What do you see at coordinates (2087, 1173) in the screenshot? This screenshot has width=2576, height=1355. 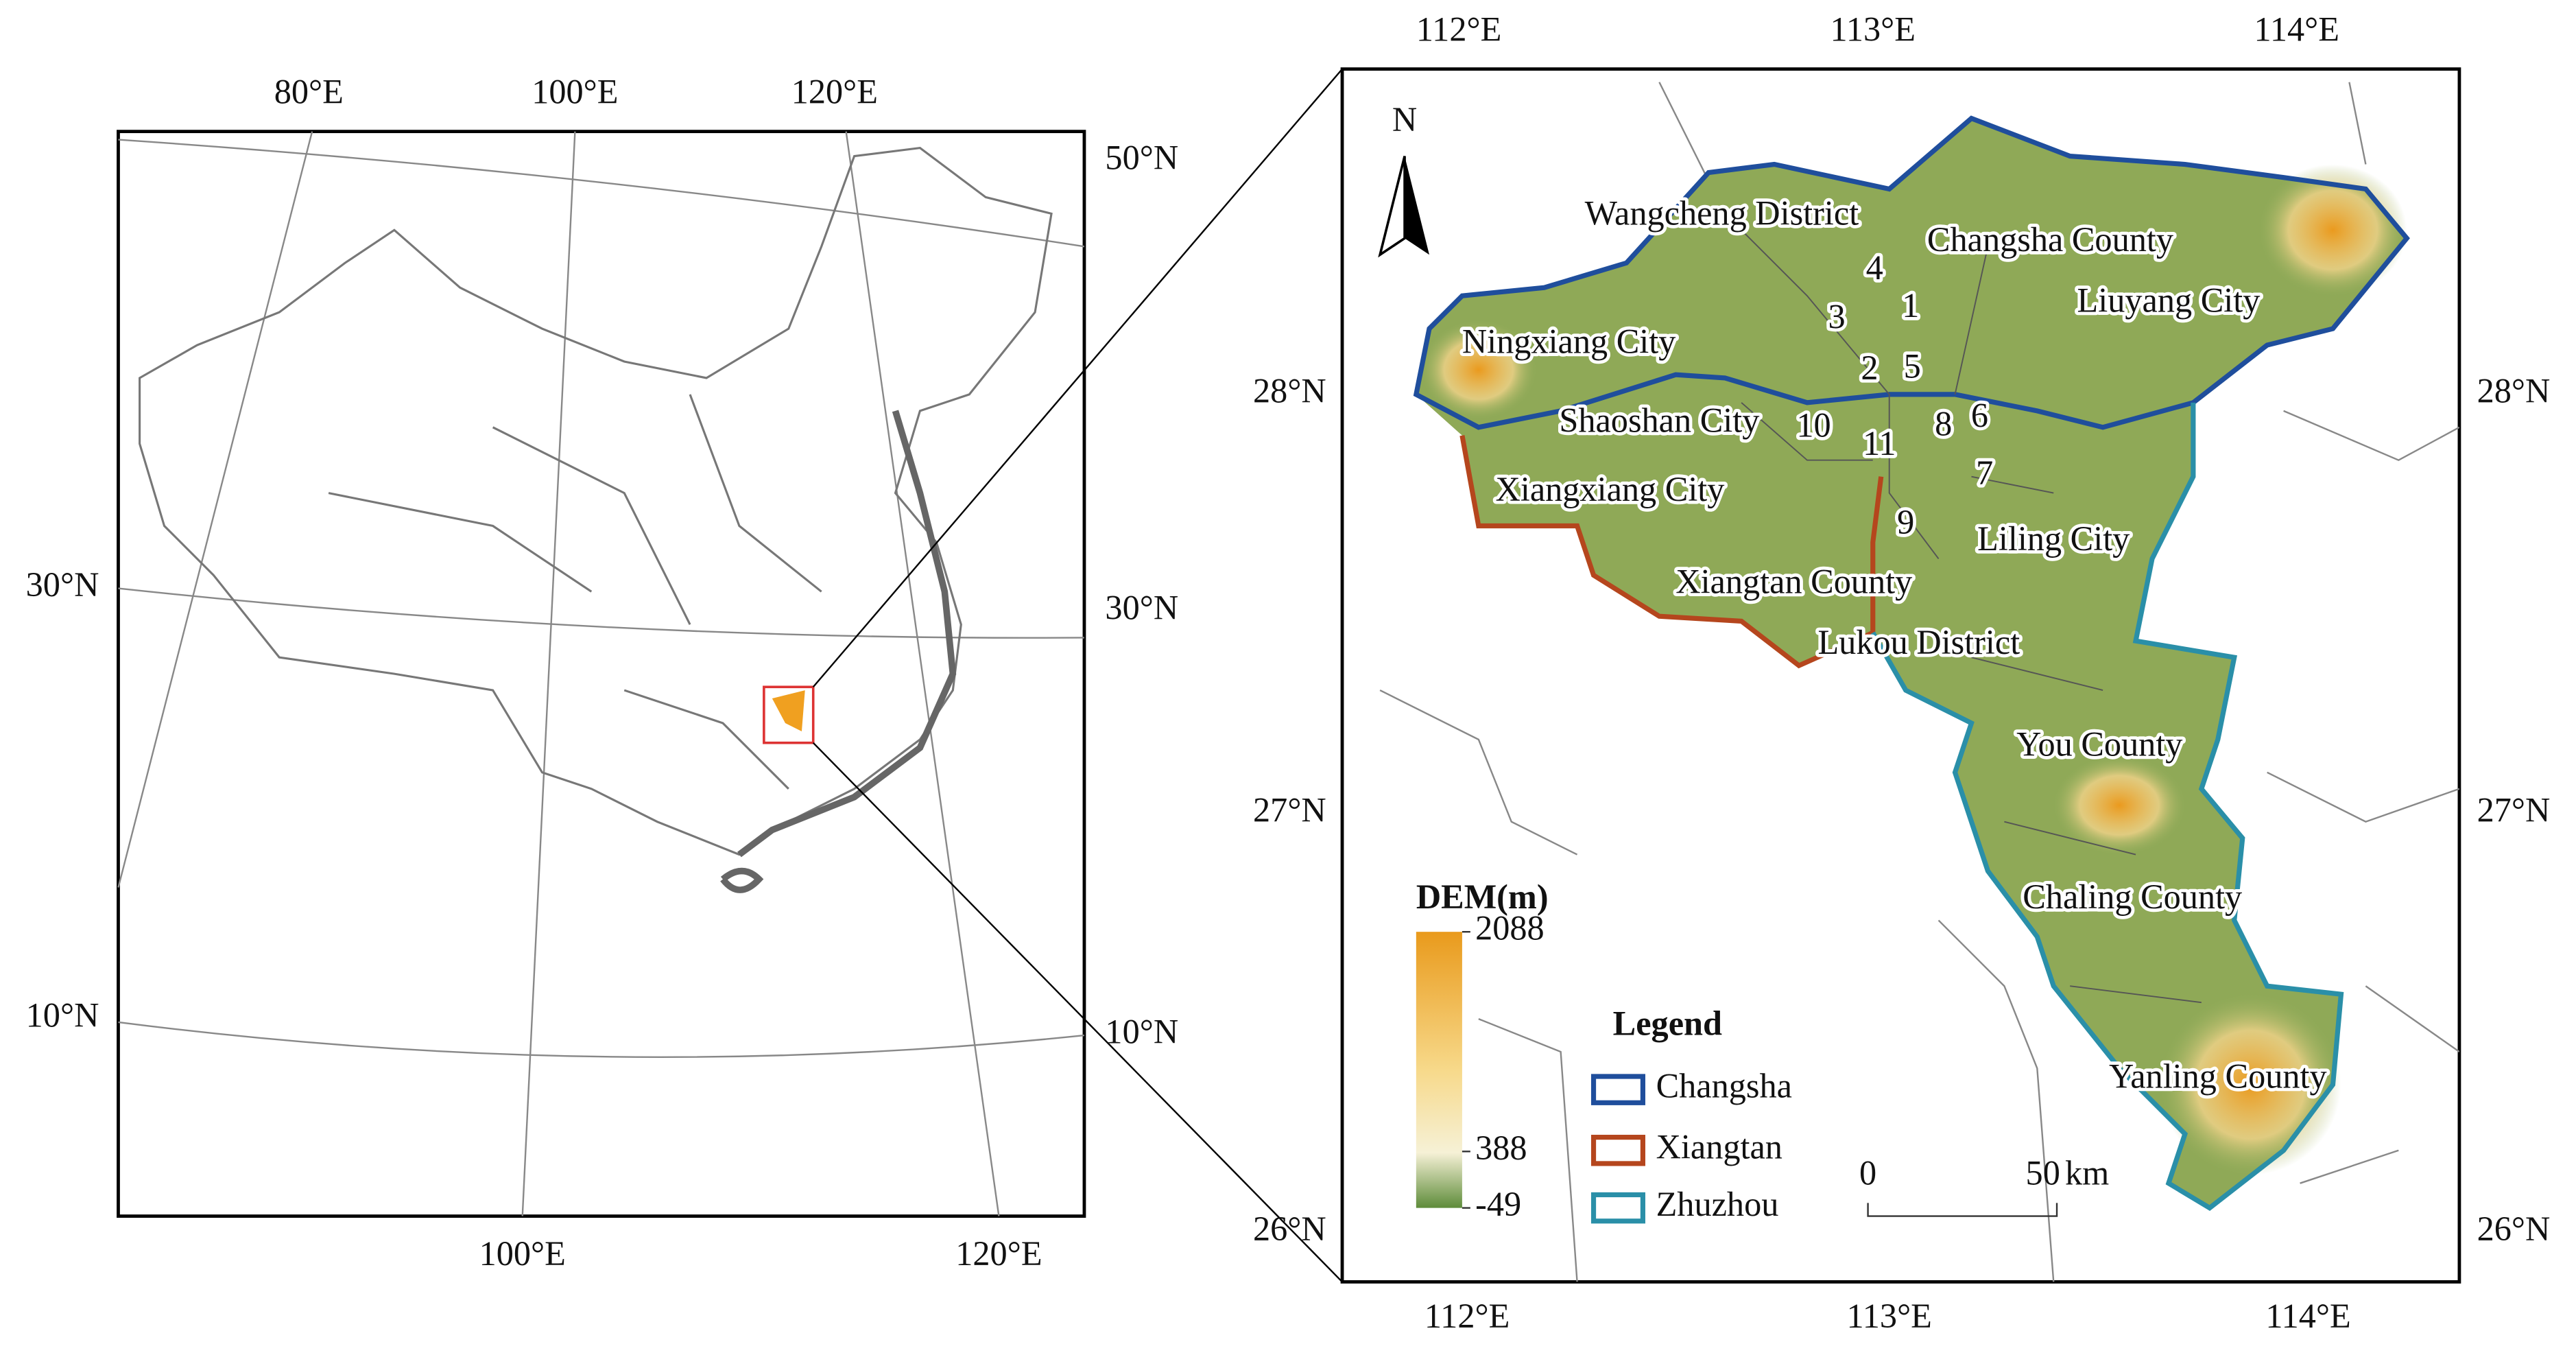 I see `scale-unit: km` at bounding box center [2087, 1173].